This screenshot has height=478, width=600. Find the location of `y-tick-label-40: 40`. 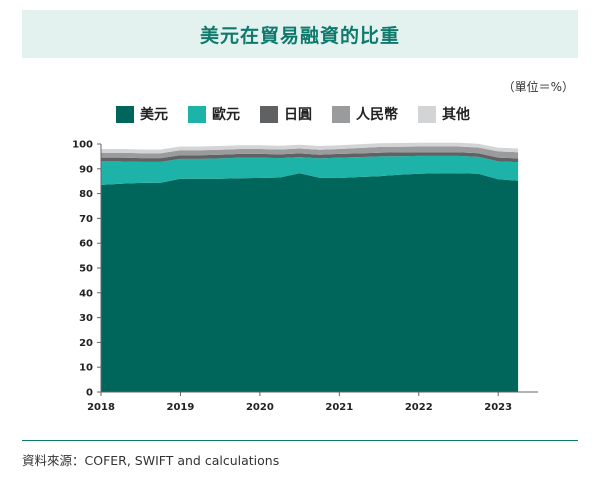

y-tick-label-40: 40 is located at coordinates (86, 293).